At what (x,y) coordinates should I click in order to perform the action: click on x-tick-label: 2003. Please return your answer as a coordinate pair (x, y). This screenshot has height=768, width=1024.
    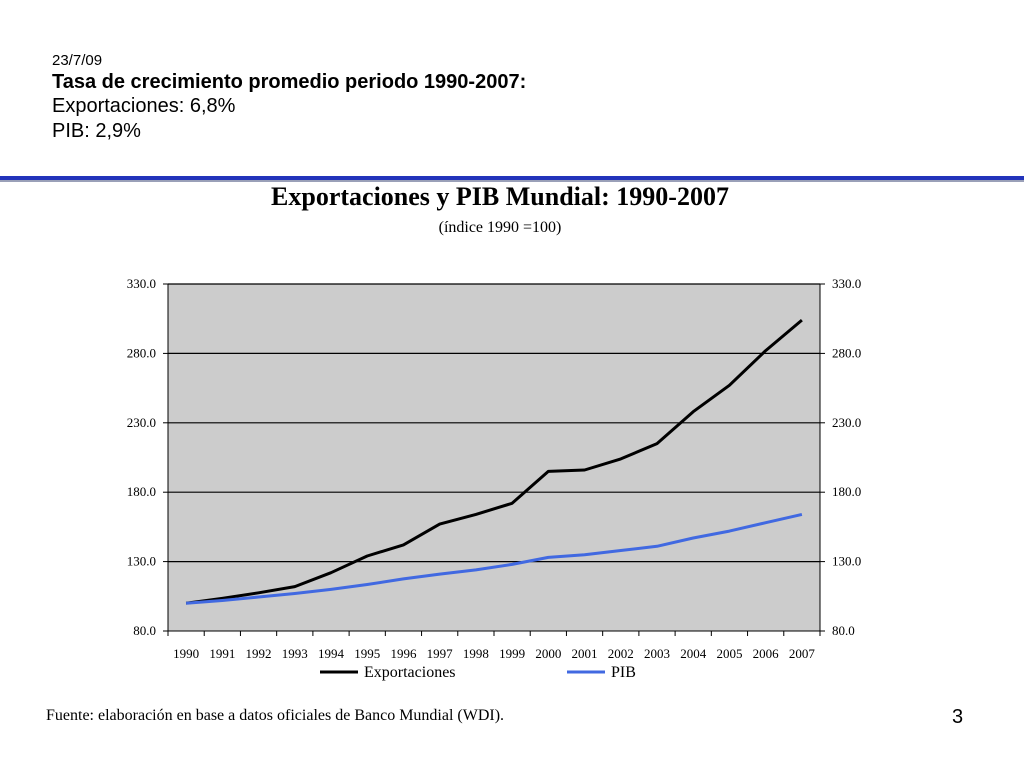
    Looking at the image, I should click on (657, 653).